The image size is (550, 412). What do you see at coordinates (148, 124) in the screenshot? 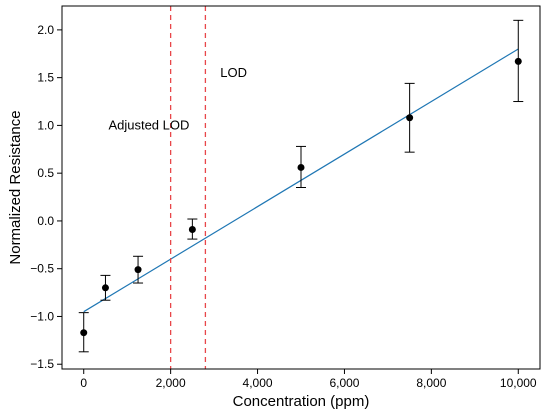
I see `lod-line-label: Adjusted LOD` at bounding box center [148, 124].